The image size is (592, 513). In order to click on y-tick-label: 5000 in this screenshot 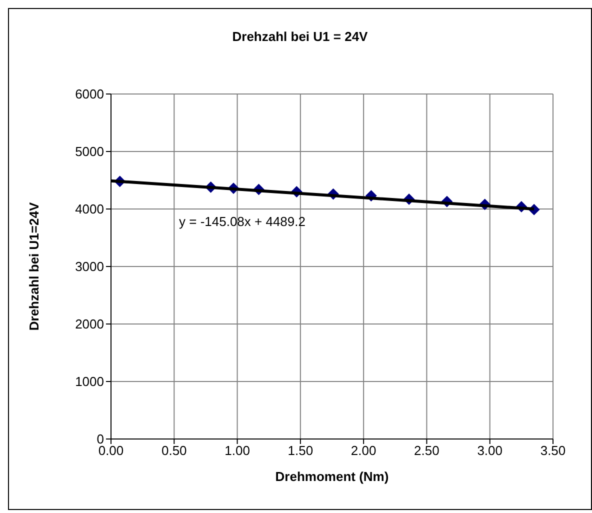, I will do `click(89, 152)`.